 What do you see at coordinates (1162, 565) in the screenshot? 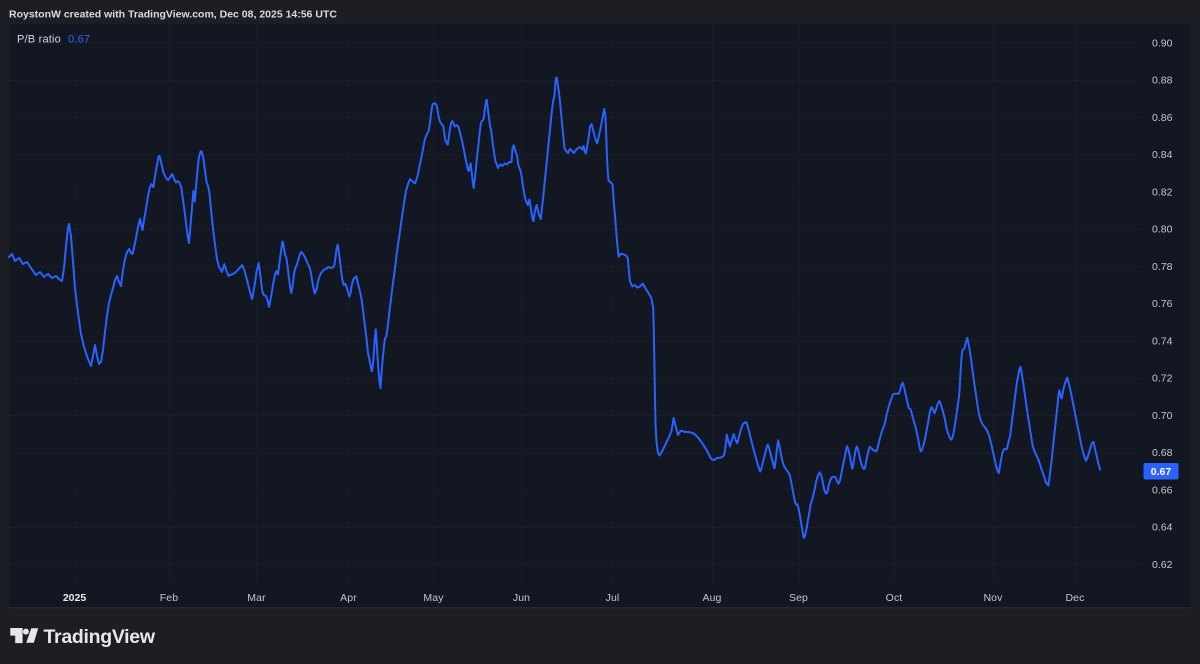
I see `svg-text: 0.62` at bounding box center [1162, 565].